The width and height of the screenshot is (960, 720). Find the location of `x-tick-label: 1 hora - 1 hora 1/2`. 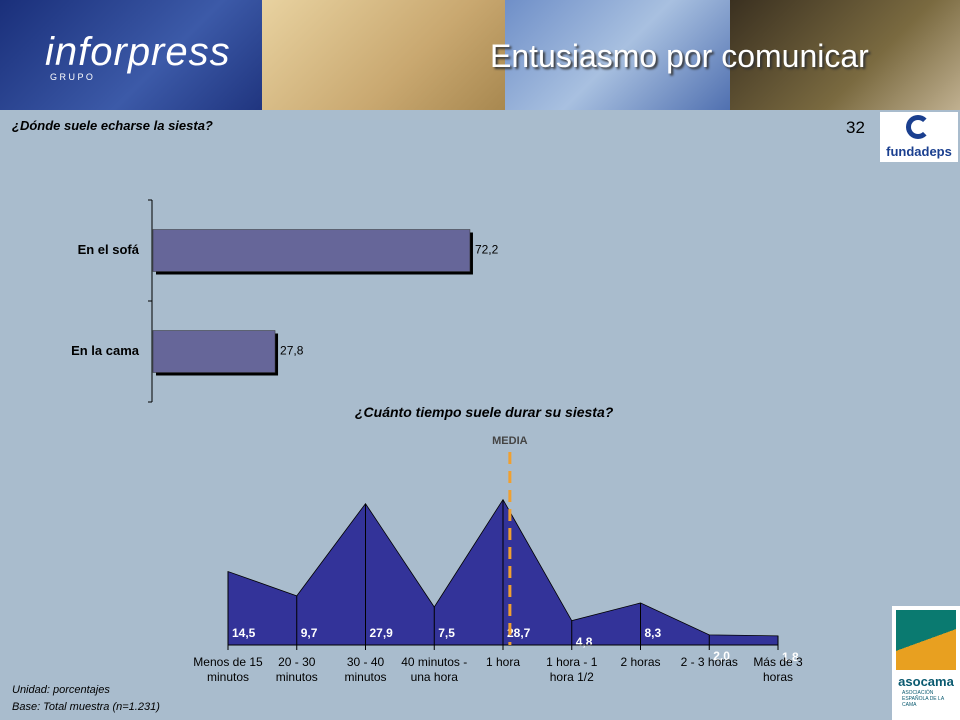

x-tick-label: 1 hora - 1 hora 1/2 is located at coordinates (572, 669).